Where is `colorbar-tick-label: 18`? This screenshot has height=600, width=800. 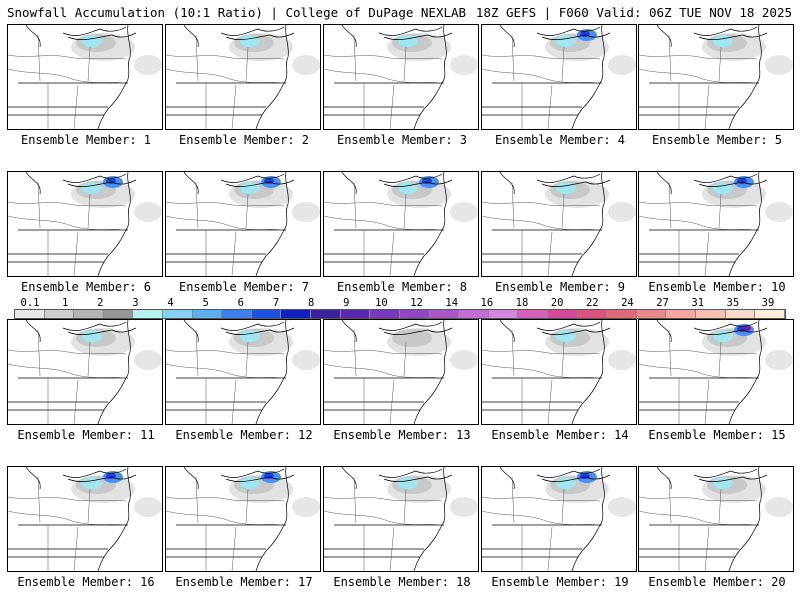
colorbar-tick-label: 18 is located at coordinates (522, 303).